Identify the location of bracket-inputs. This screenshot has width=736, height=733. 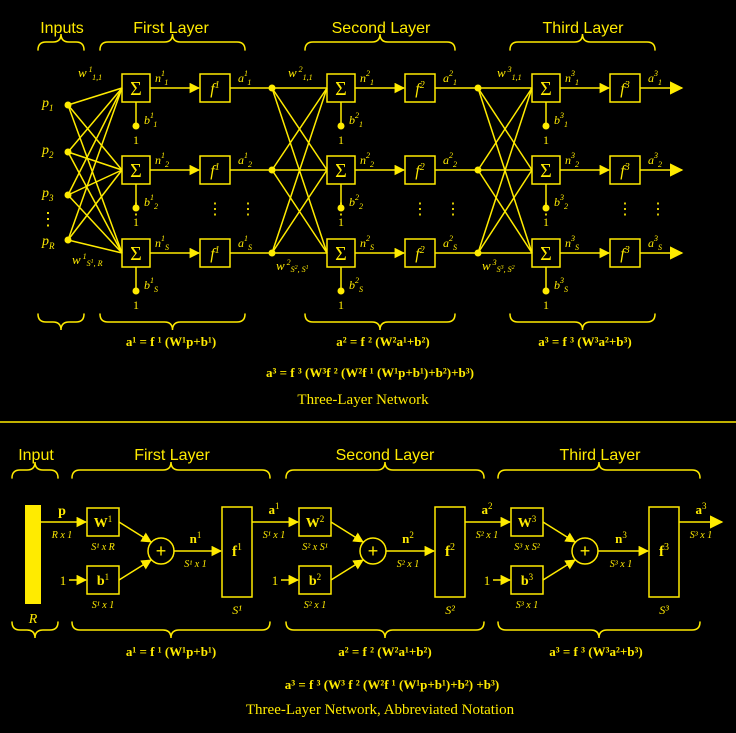
(61, 42).